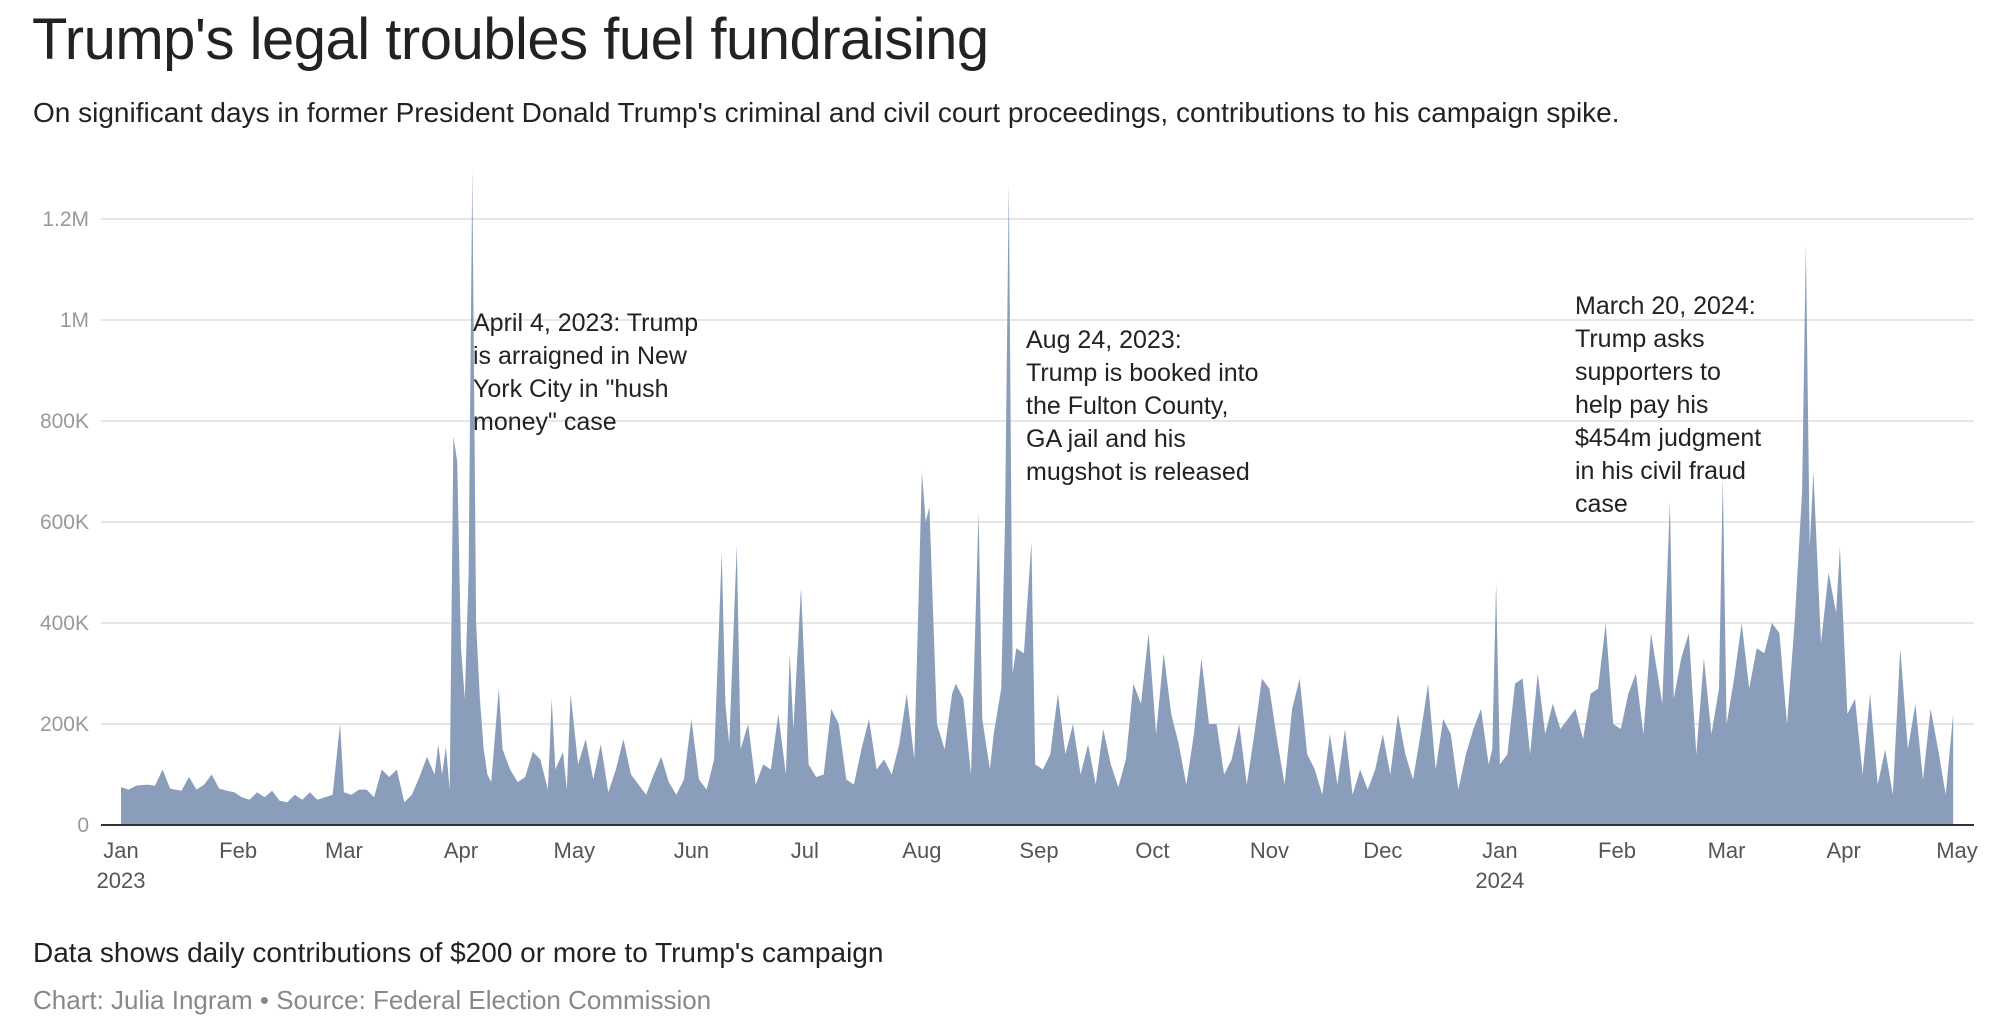 This screenshot has width=1999, height=1017. Describe the element at coordinates (64, 421) in the screenshot. I see `y-tick-label: 800K` at that location.